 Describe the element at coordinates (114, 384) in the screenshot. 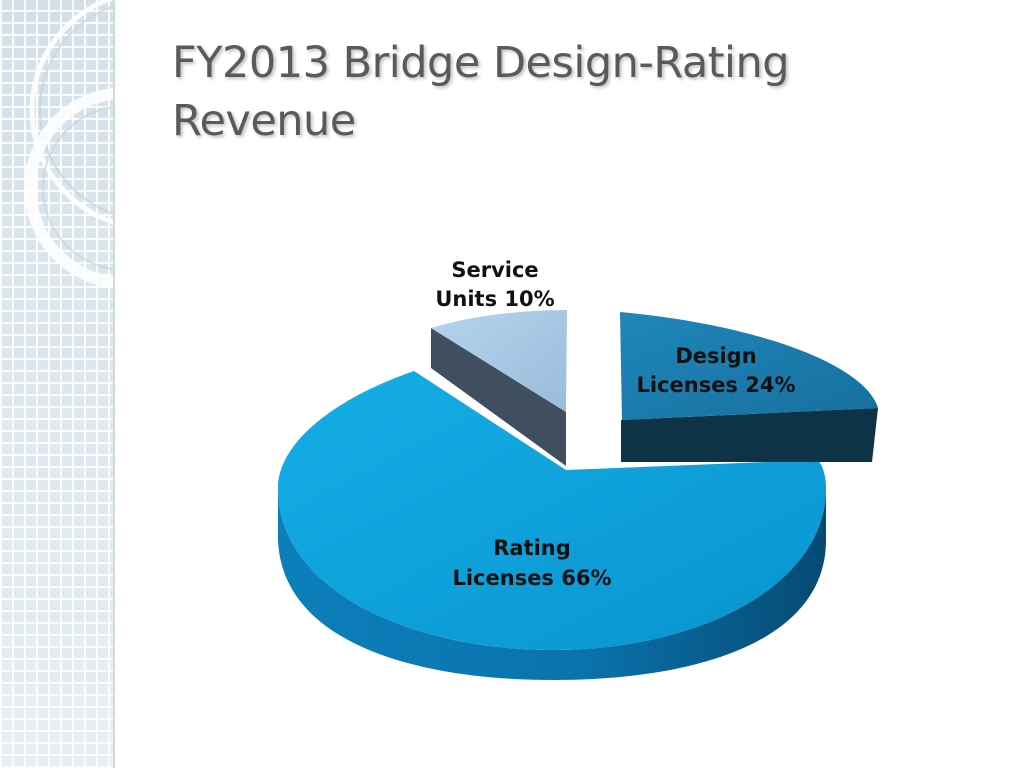

I see `panel-divider` at that location.